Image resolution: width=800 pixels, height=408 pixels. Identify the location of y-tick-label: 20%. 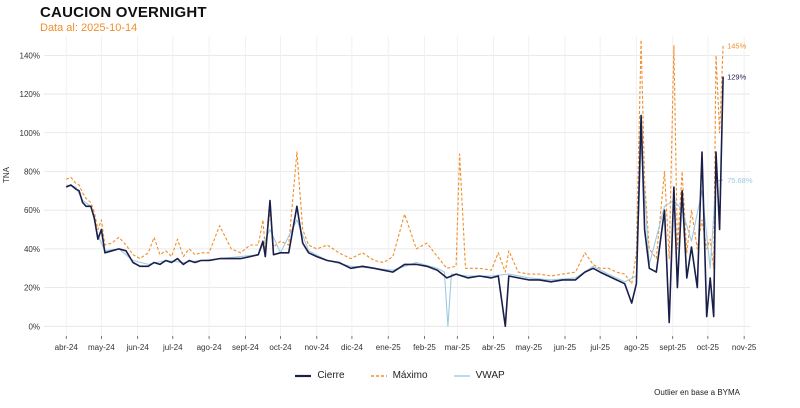
(32, 288).